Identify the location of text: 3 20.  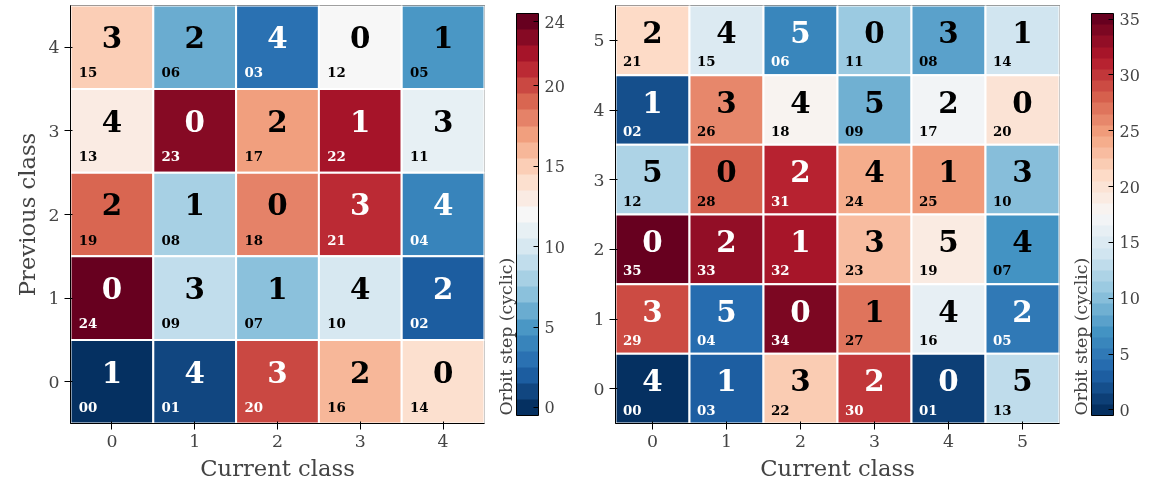
(266, 384).